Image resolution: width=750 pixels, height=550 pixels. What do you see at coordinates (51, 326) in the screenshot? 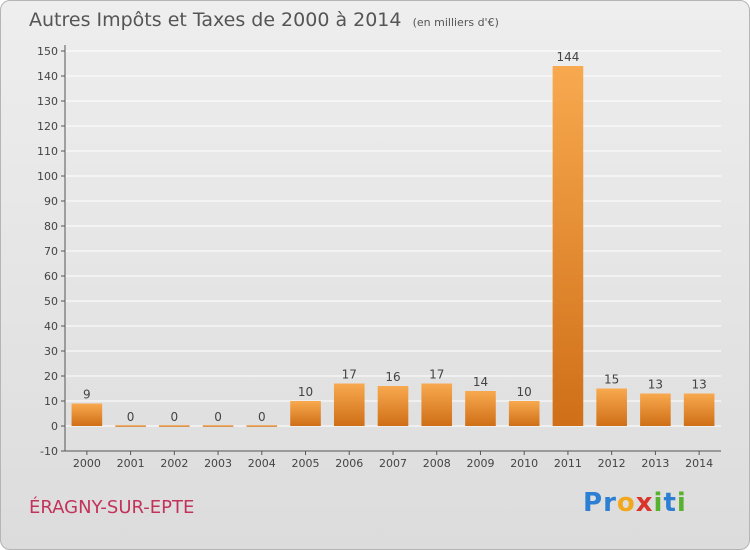
I see `y-tick-label: 40` at bounding box center [51, 326].